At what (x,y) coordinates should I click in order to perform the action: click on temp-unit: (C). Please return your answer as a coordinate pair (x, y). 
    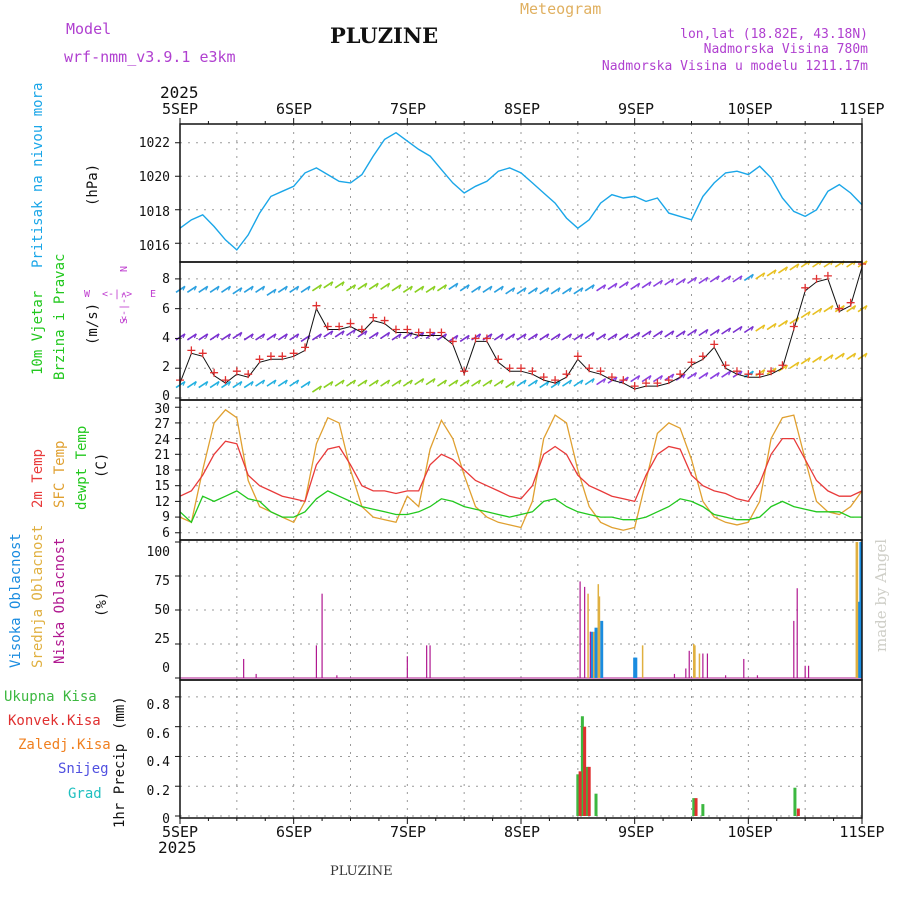
    Looking at the image, I should click on (102, 465).